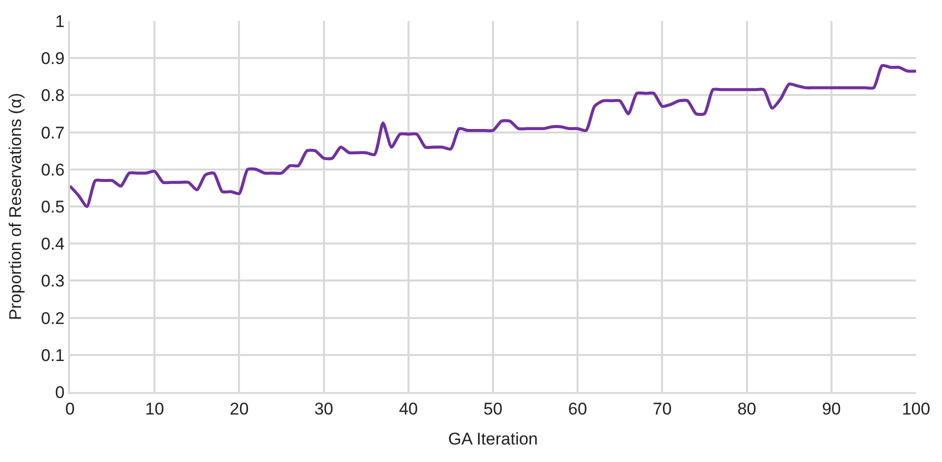 This screenshot has height=462, width=942. Describe the element at coordinates (52, 170) in the screenshot. I see `y-tick-label: 0.6` at that location.